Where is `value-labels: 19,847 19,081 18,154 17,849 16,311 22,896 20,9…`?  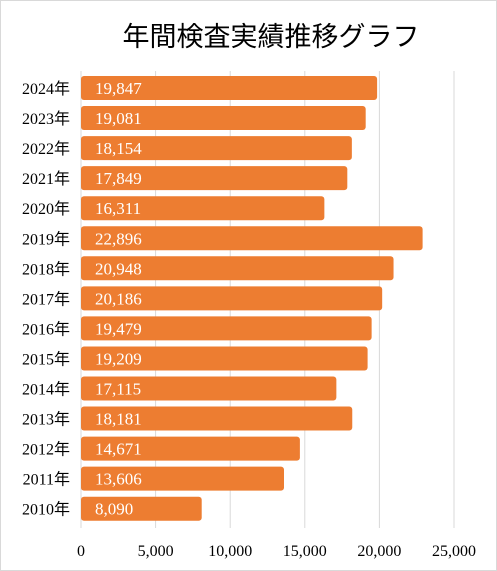 value-labels: 19,847 19,081 18,154 17,849 16,311 22,896 20,9… is located at coordinates (118, 299).